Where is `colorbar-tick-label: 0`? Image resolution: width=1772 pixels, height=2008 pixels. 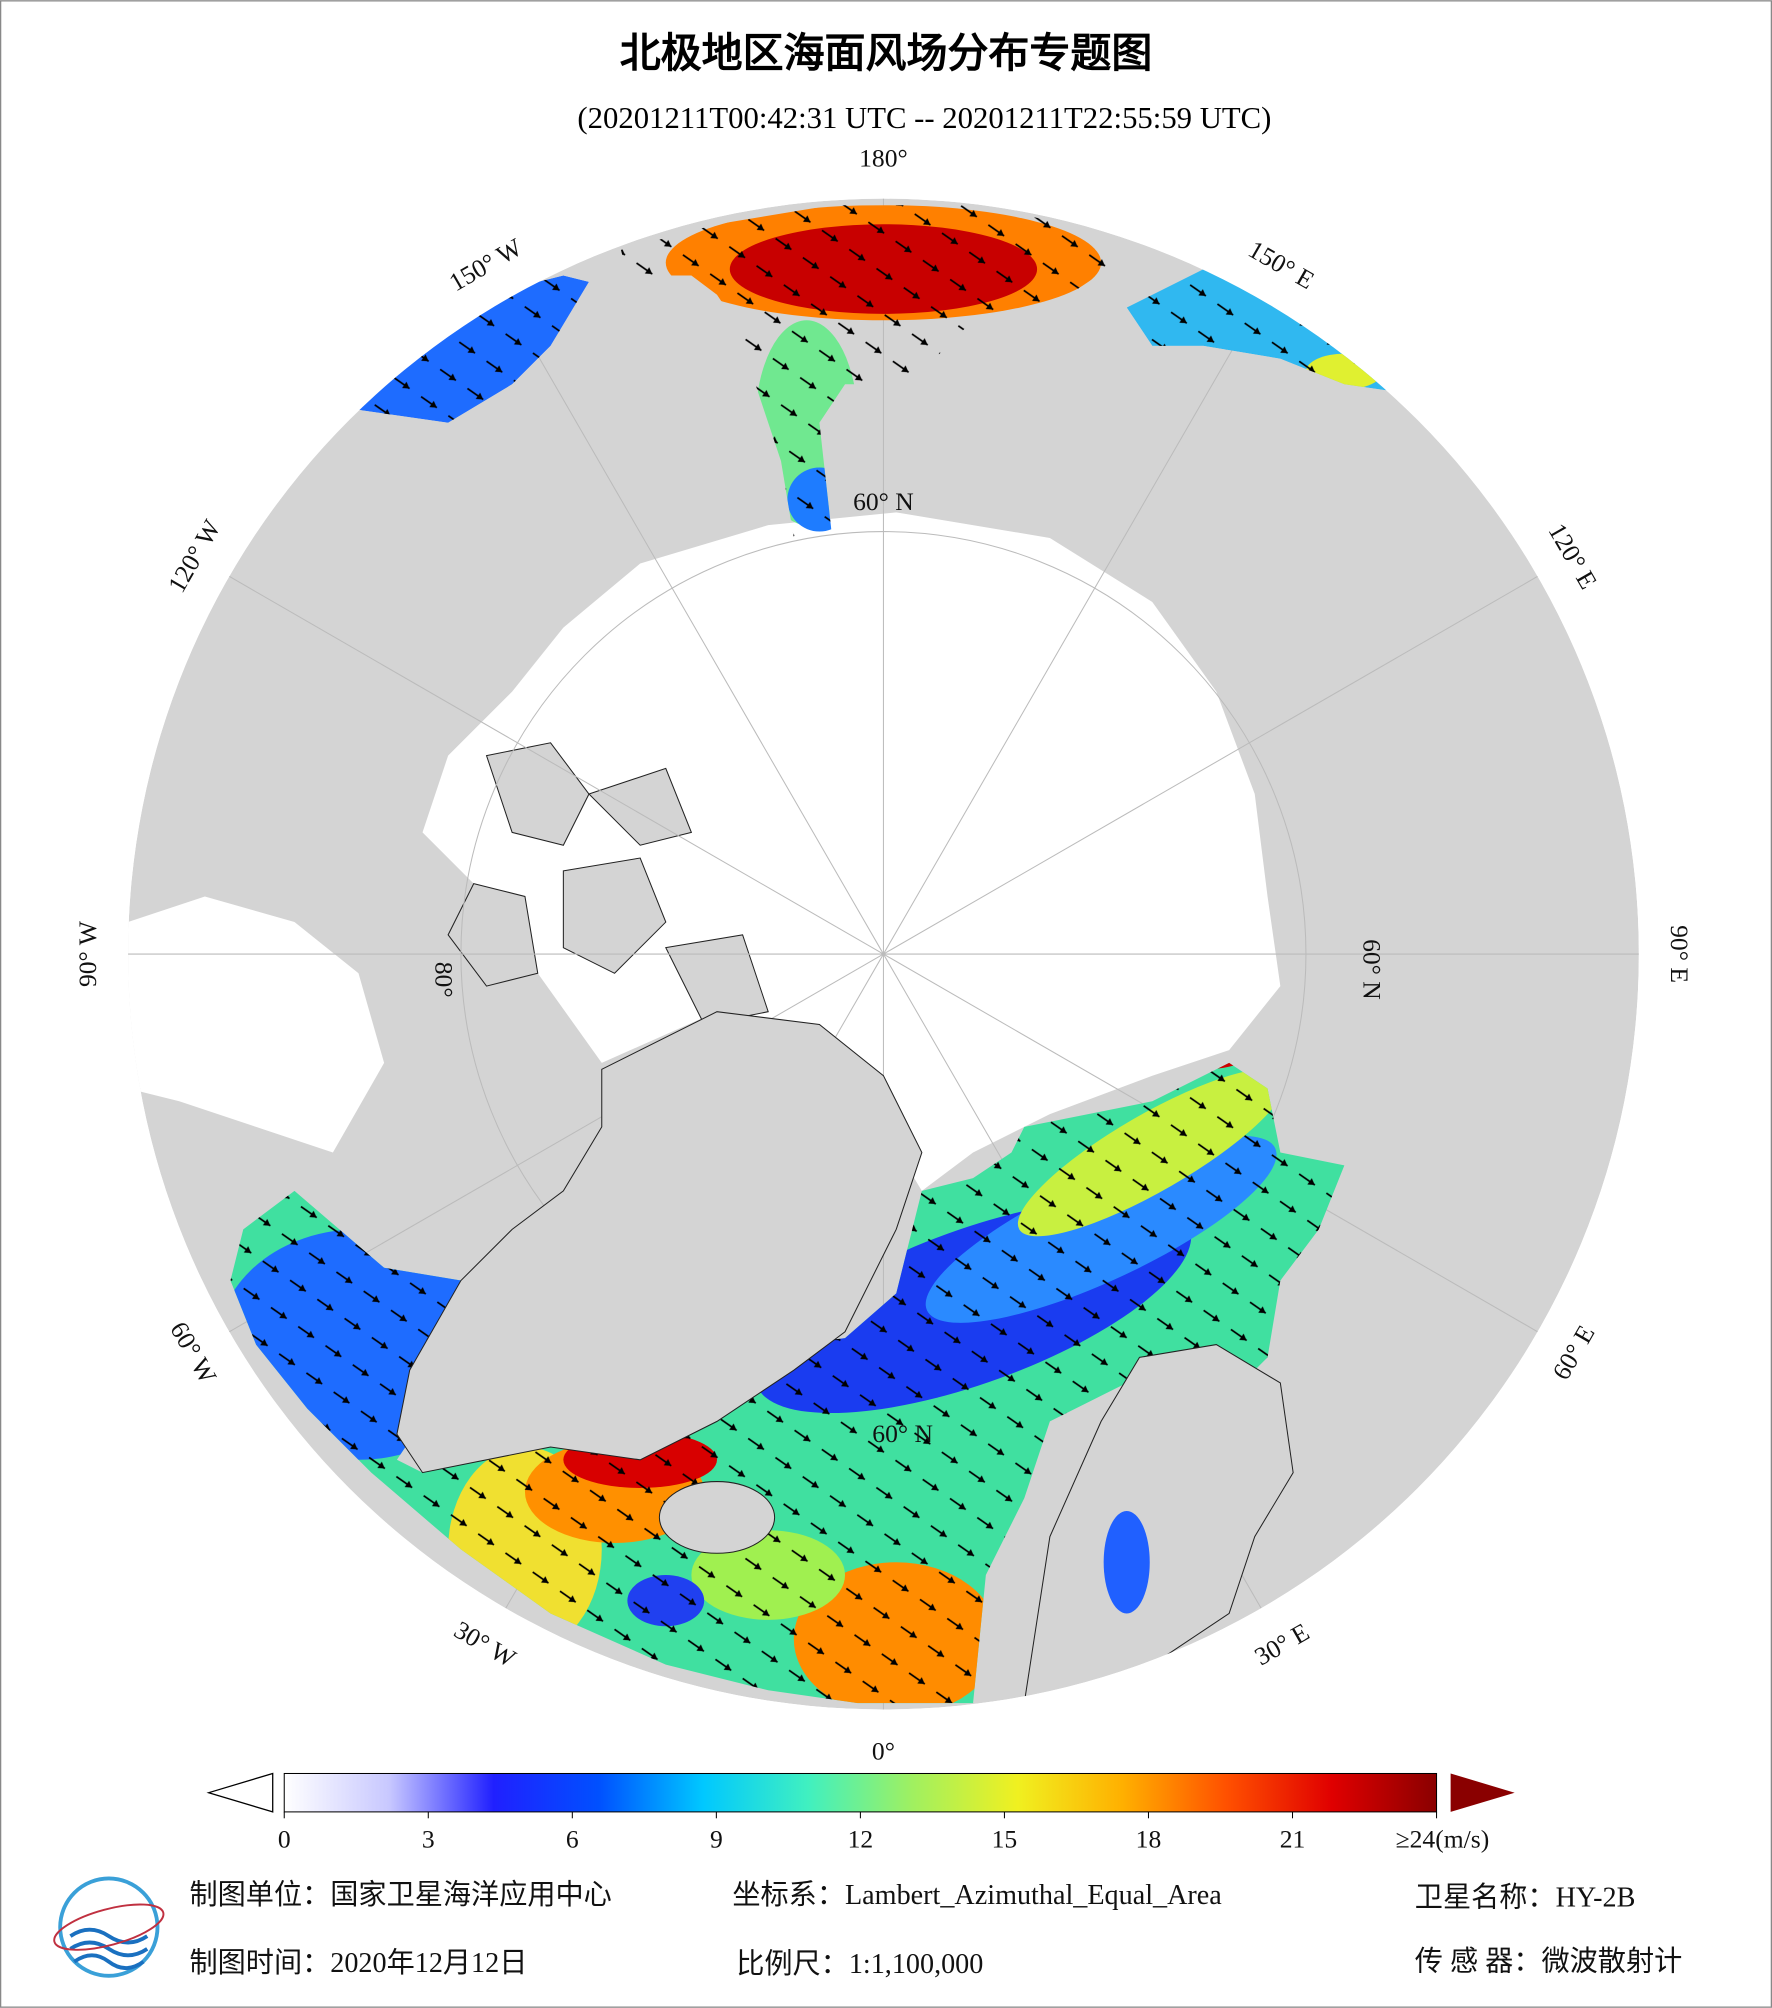
colorbar-tick-label: 0 is located at coordinates (284, 1839).